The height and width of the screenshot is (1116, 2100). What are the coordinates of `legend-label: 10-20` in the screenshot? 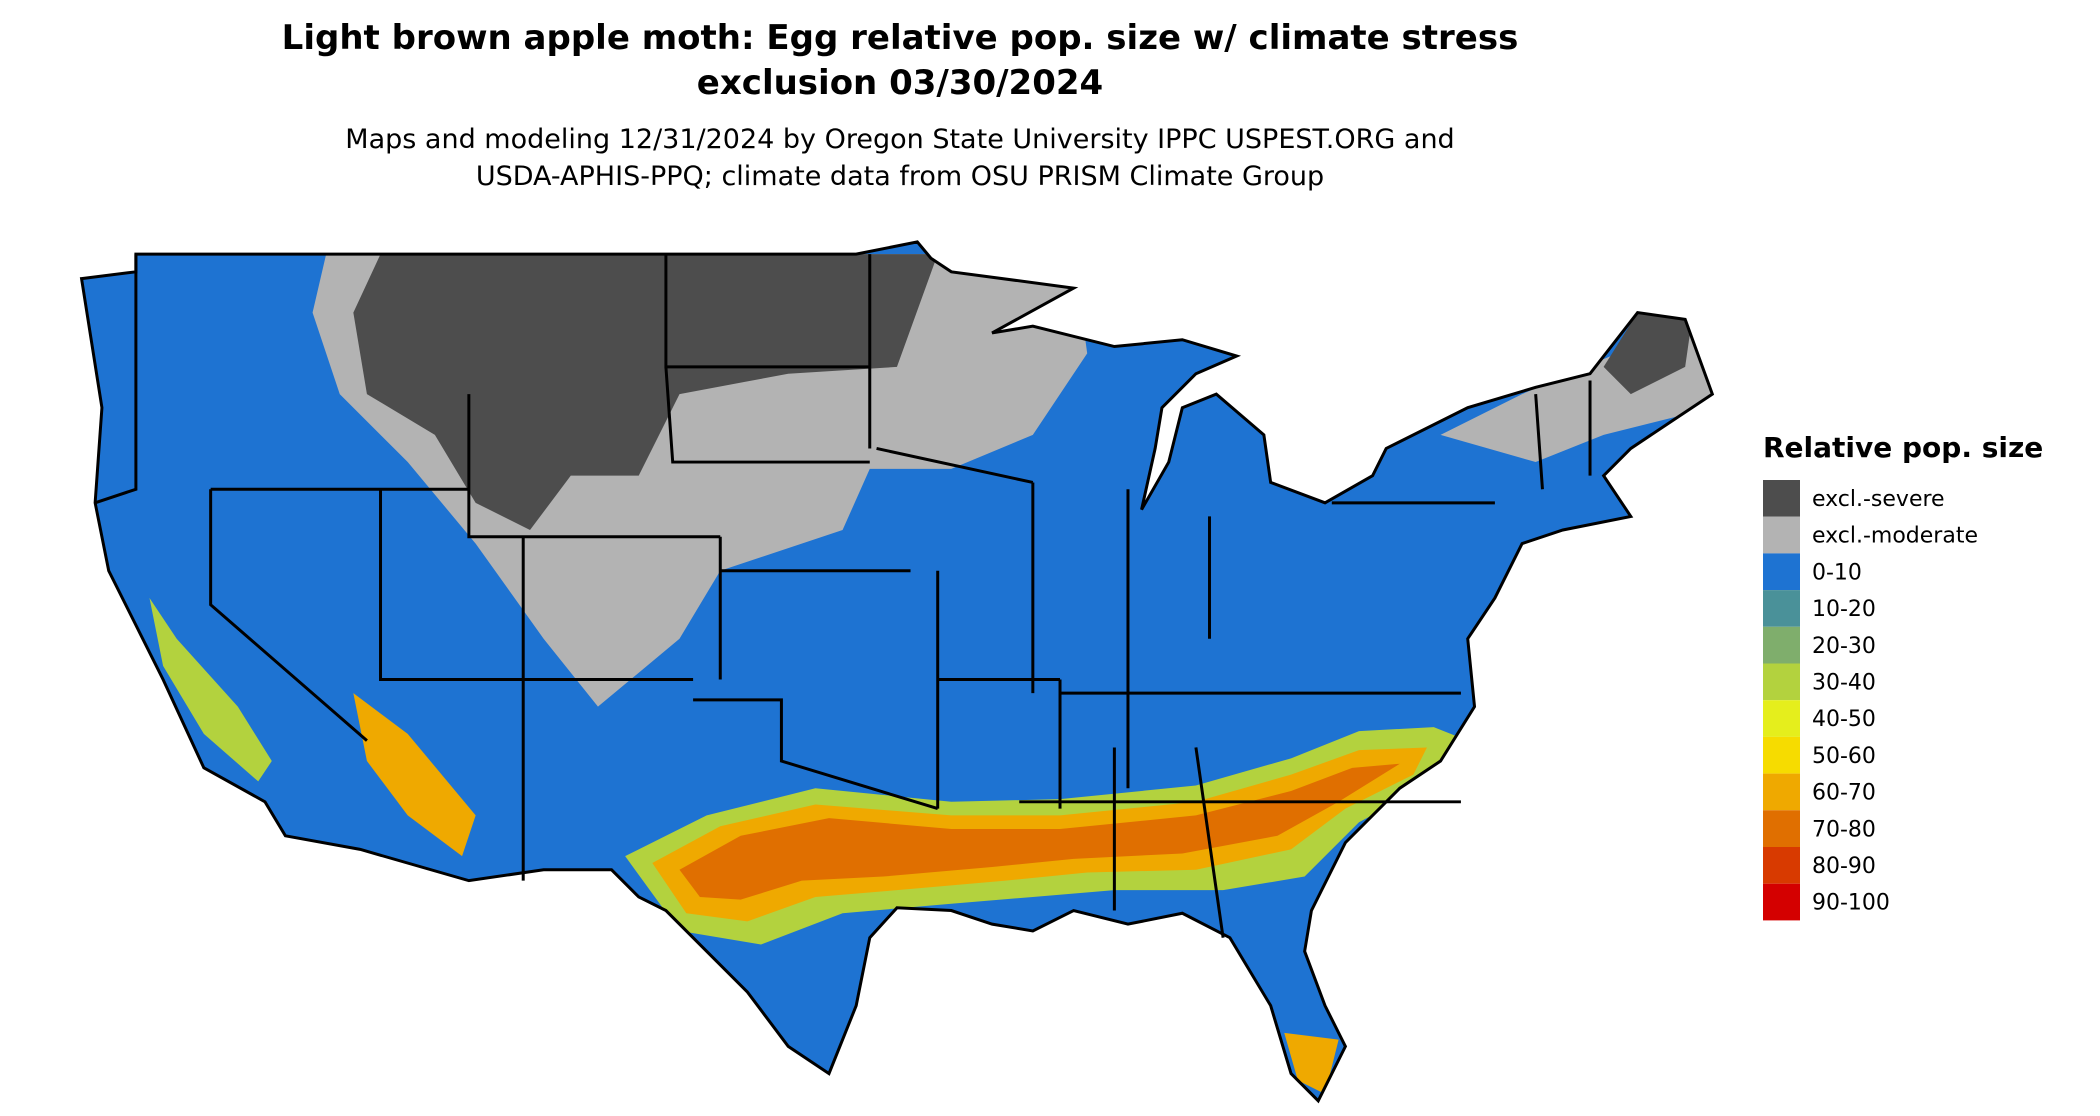 It's located at (1844, 609).